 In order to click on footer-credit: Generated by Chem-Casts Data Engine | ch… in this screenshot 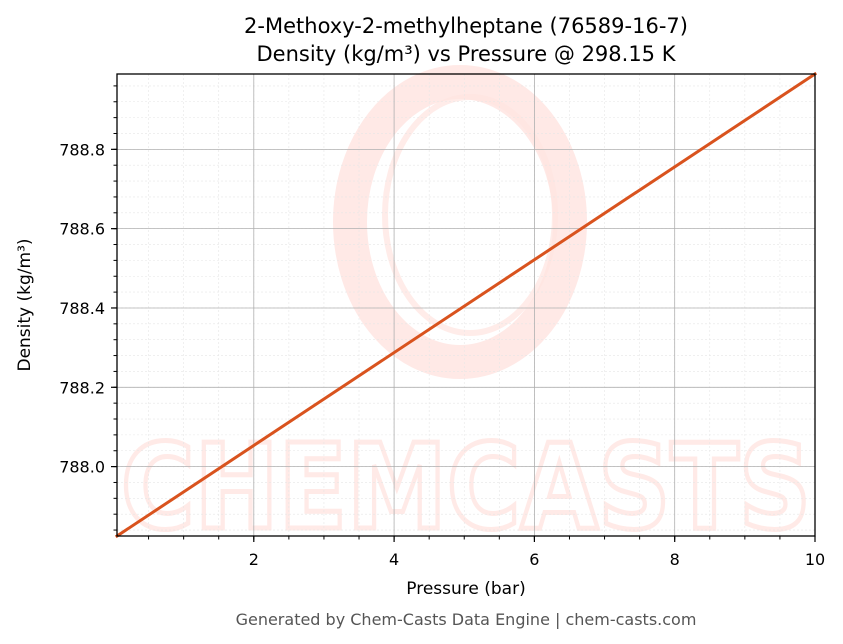, I will do `click(466, 619)`.